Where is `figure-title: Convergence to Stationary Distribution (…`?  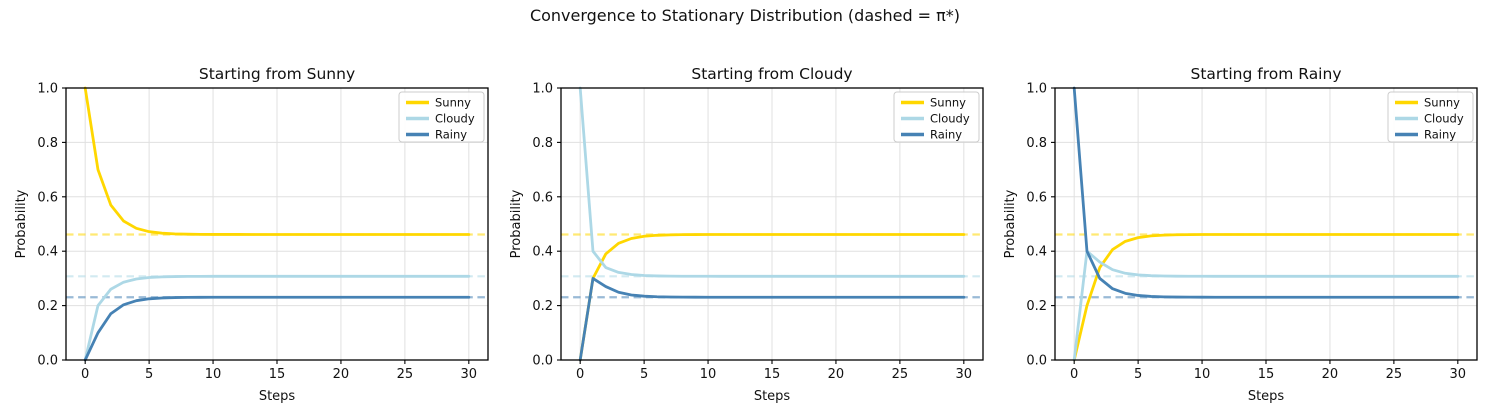 figure-title: Convergence to Stationary Distribution (… is located at coordinates (745, 15).